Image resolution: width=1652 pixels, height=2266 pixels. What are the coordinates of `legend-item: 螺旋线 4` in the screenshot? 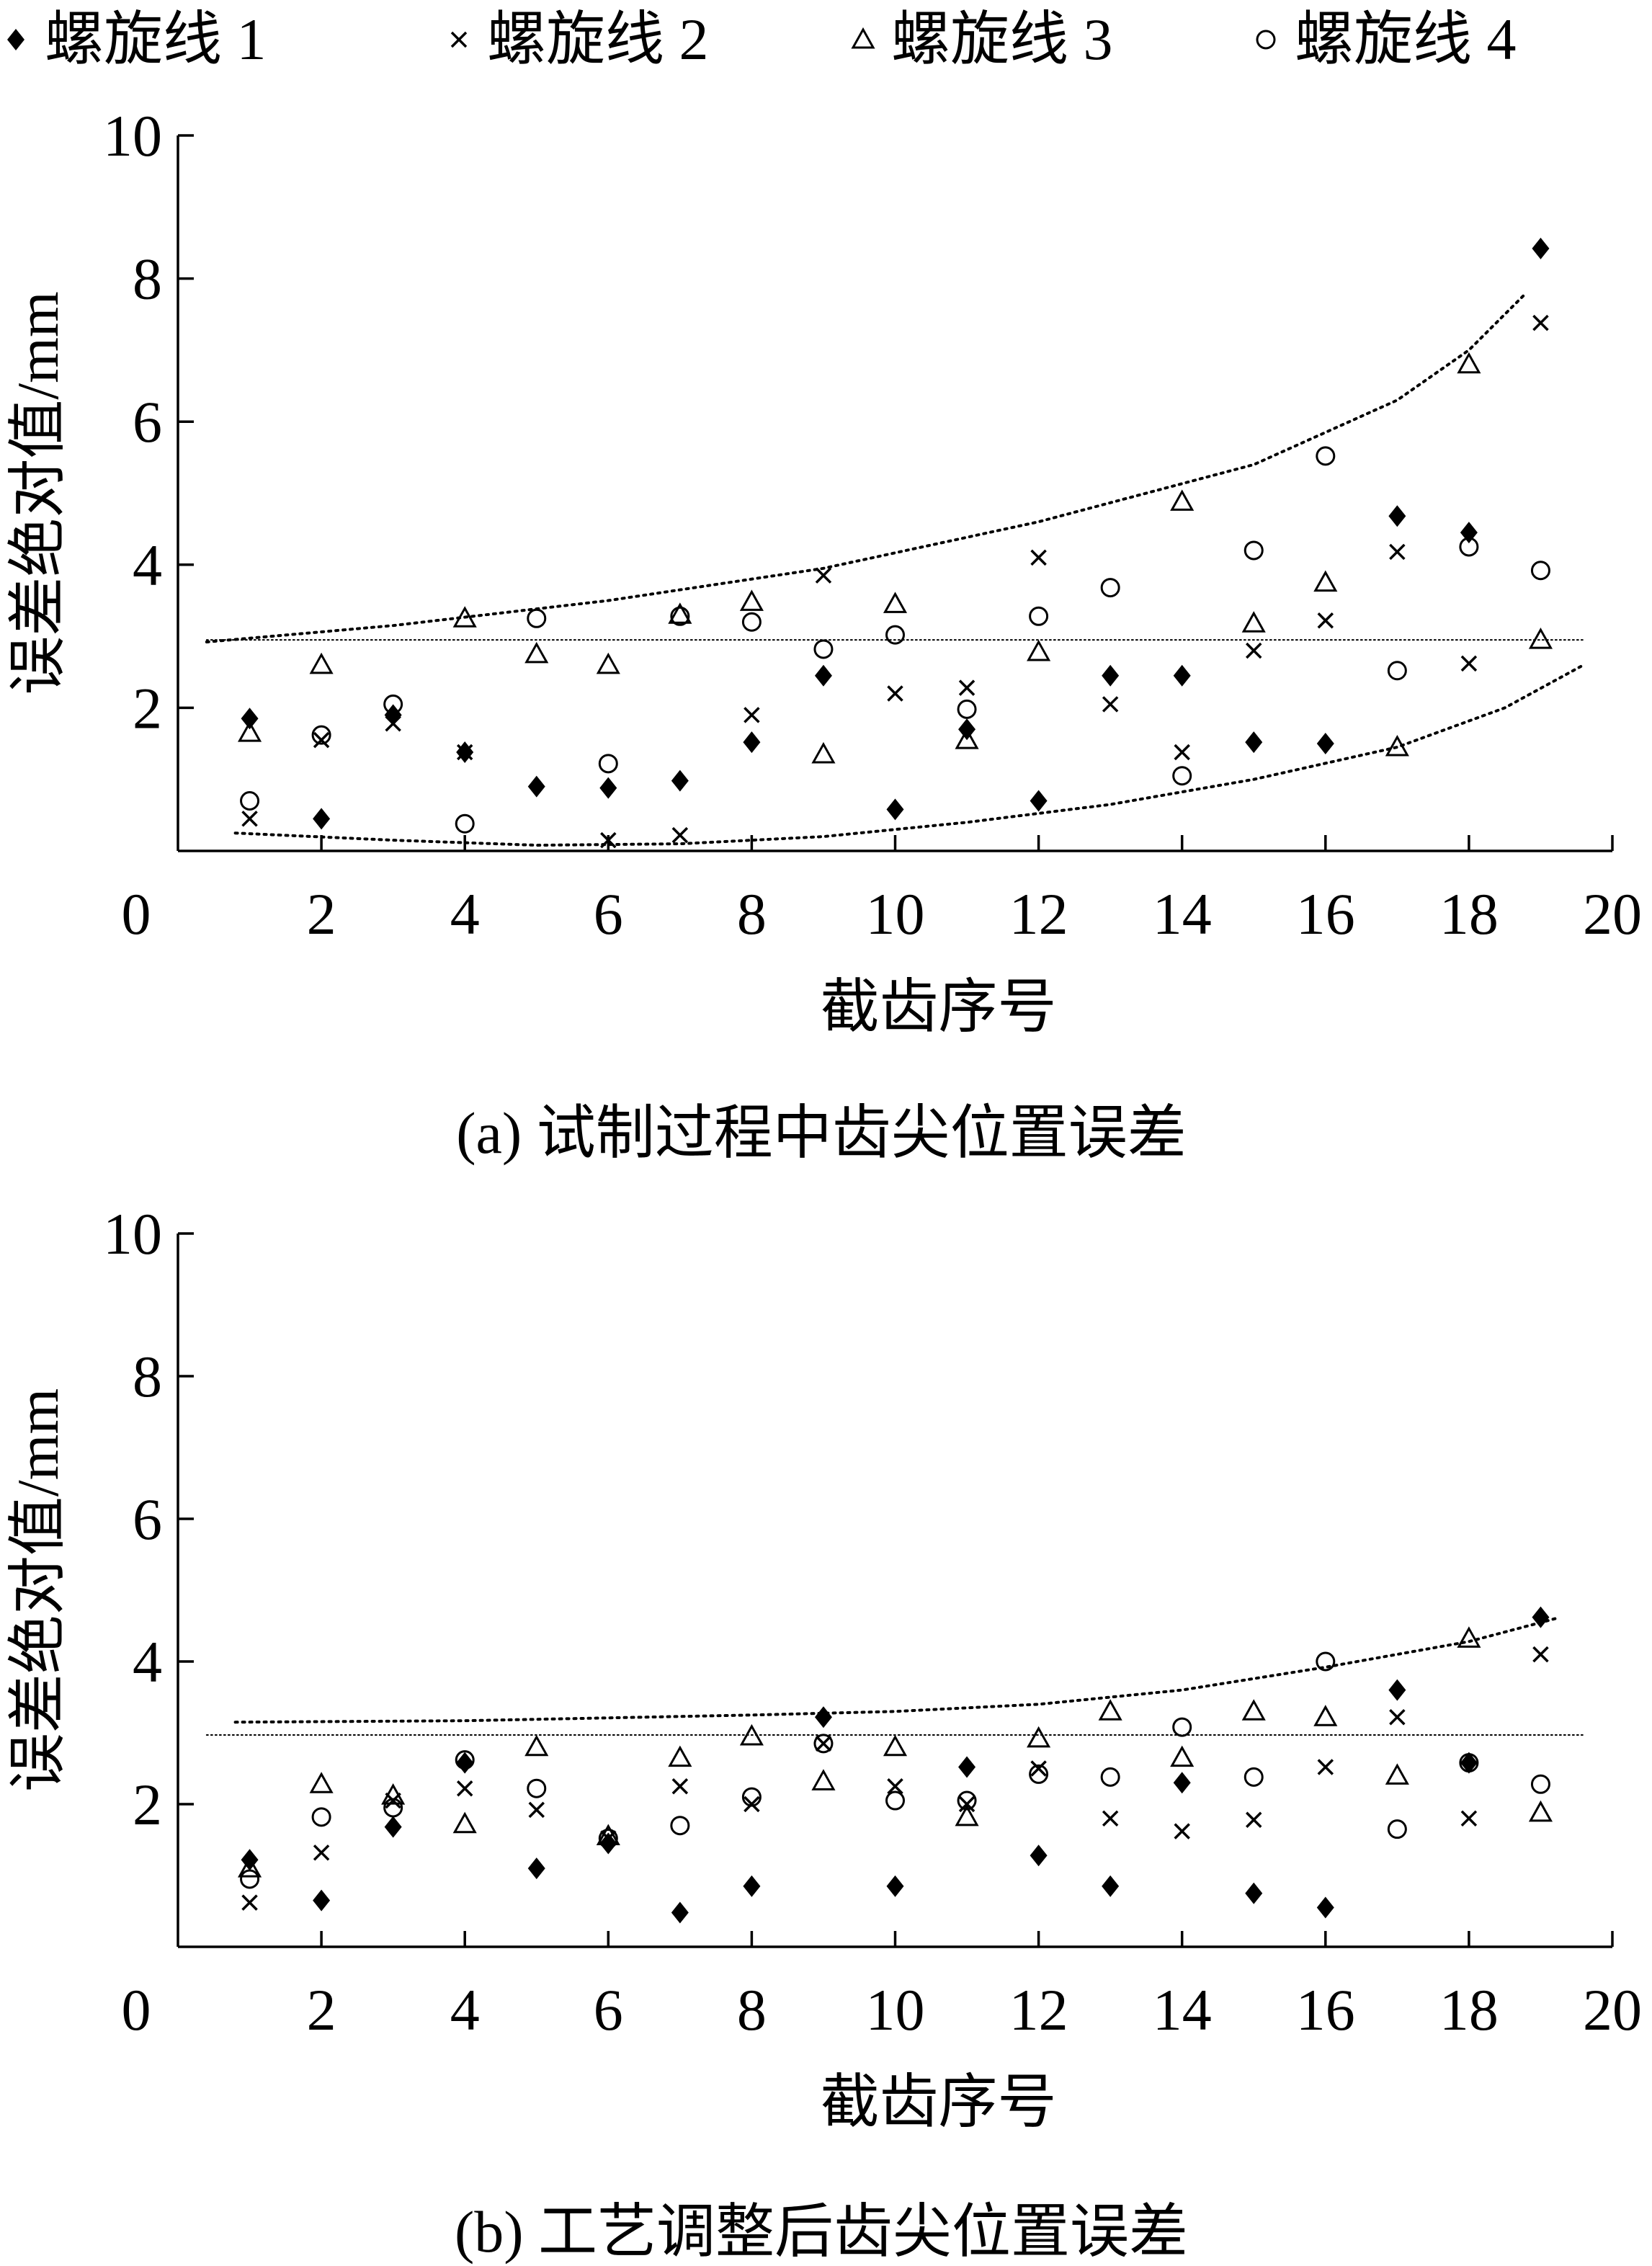 It's located at (1387, 39).